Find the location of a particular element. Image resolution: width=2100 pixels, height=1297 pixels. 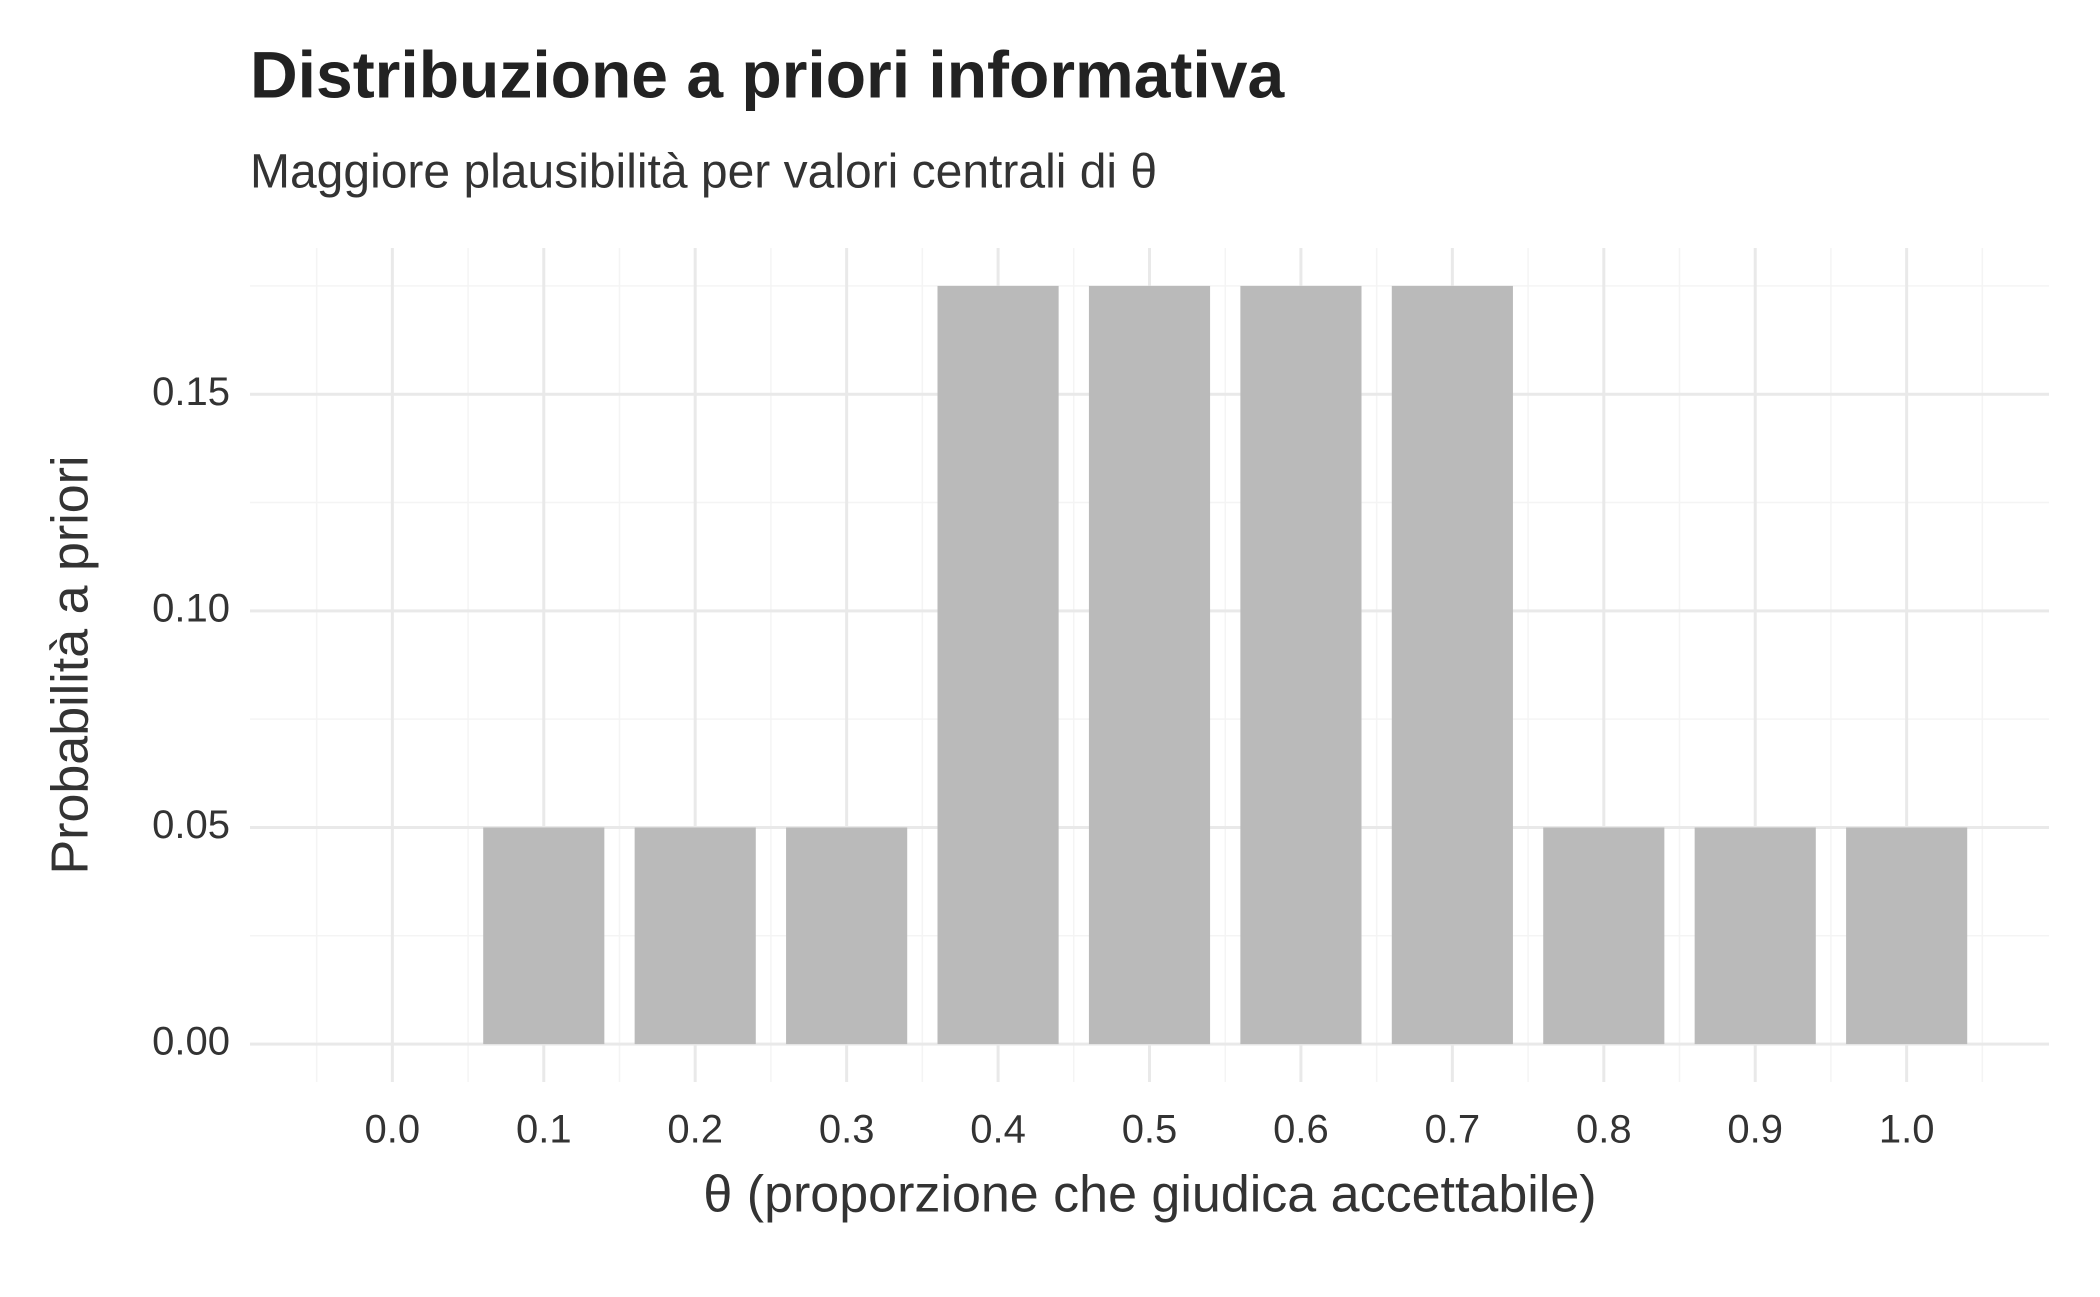

y-tick-label: 0.15 is located at coordinates (191, 392).